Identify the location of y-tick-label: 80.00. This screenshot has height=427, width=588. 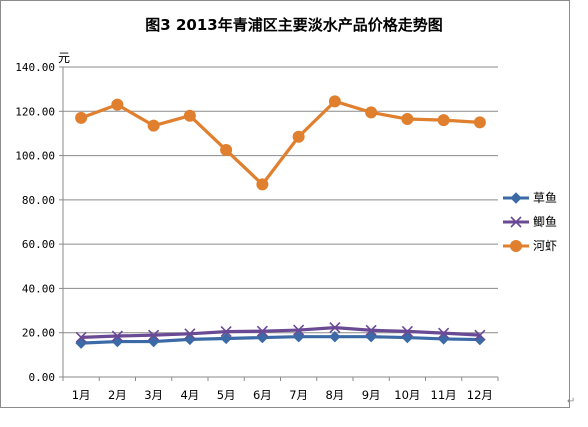
(38, 200).